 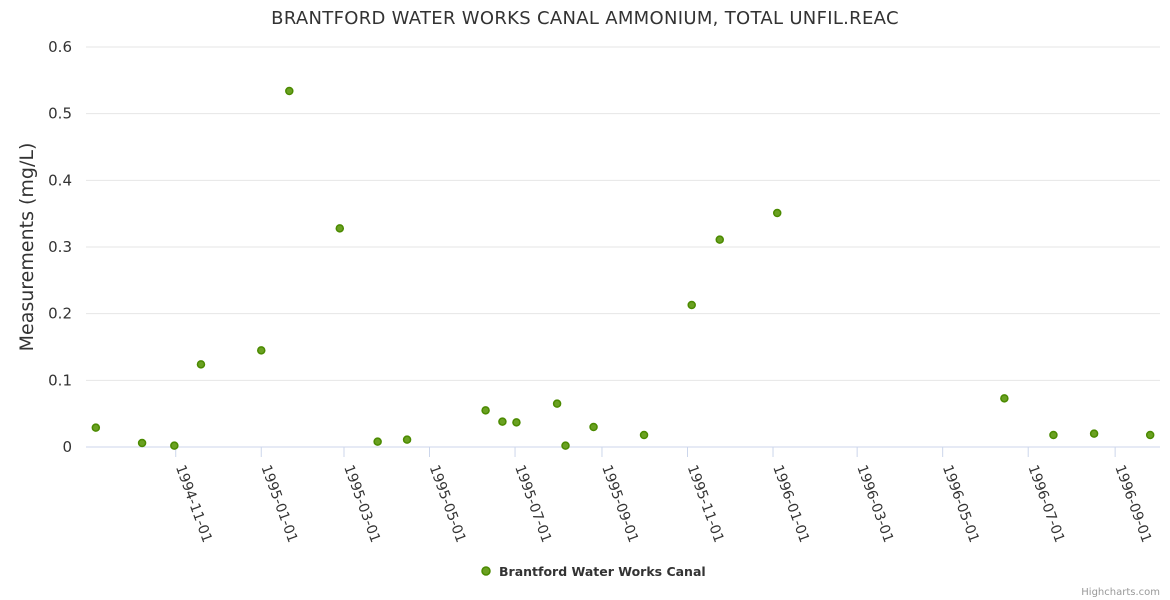 I want to click on y-tick-label: 0.3, so click(x=60, y=247).